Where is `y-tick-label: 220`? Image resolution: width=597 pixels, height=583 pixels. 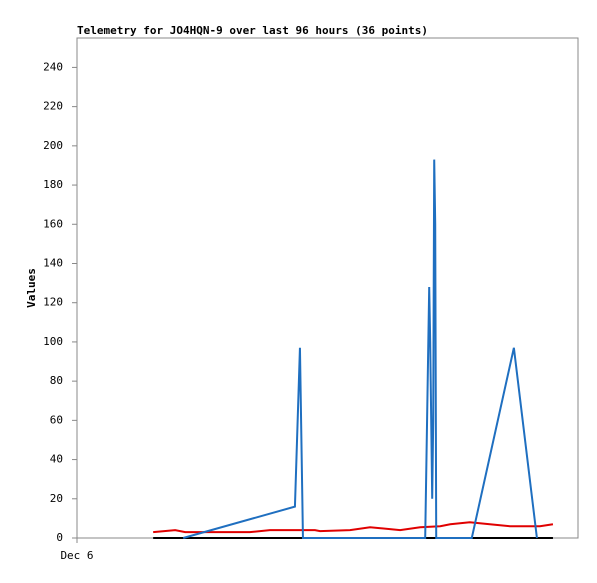 y-tick-label: 220 is located at coordinates (53, 106).